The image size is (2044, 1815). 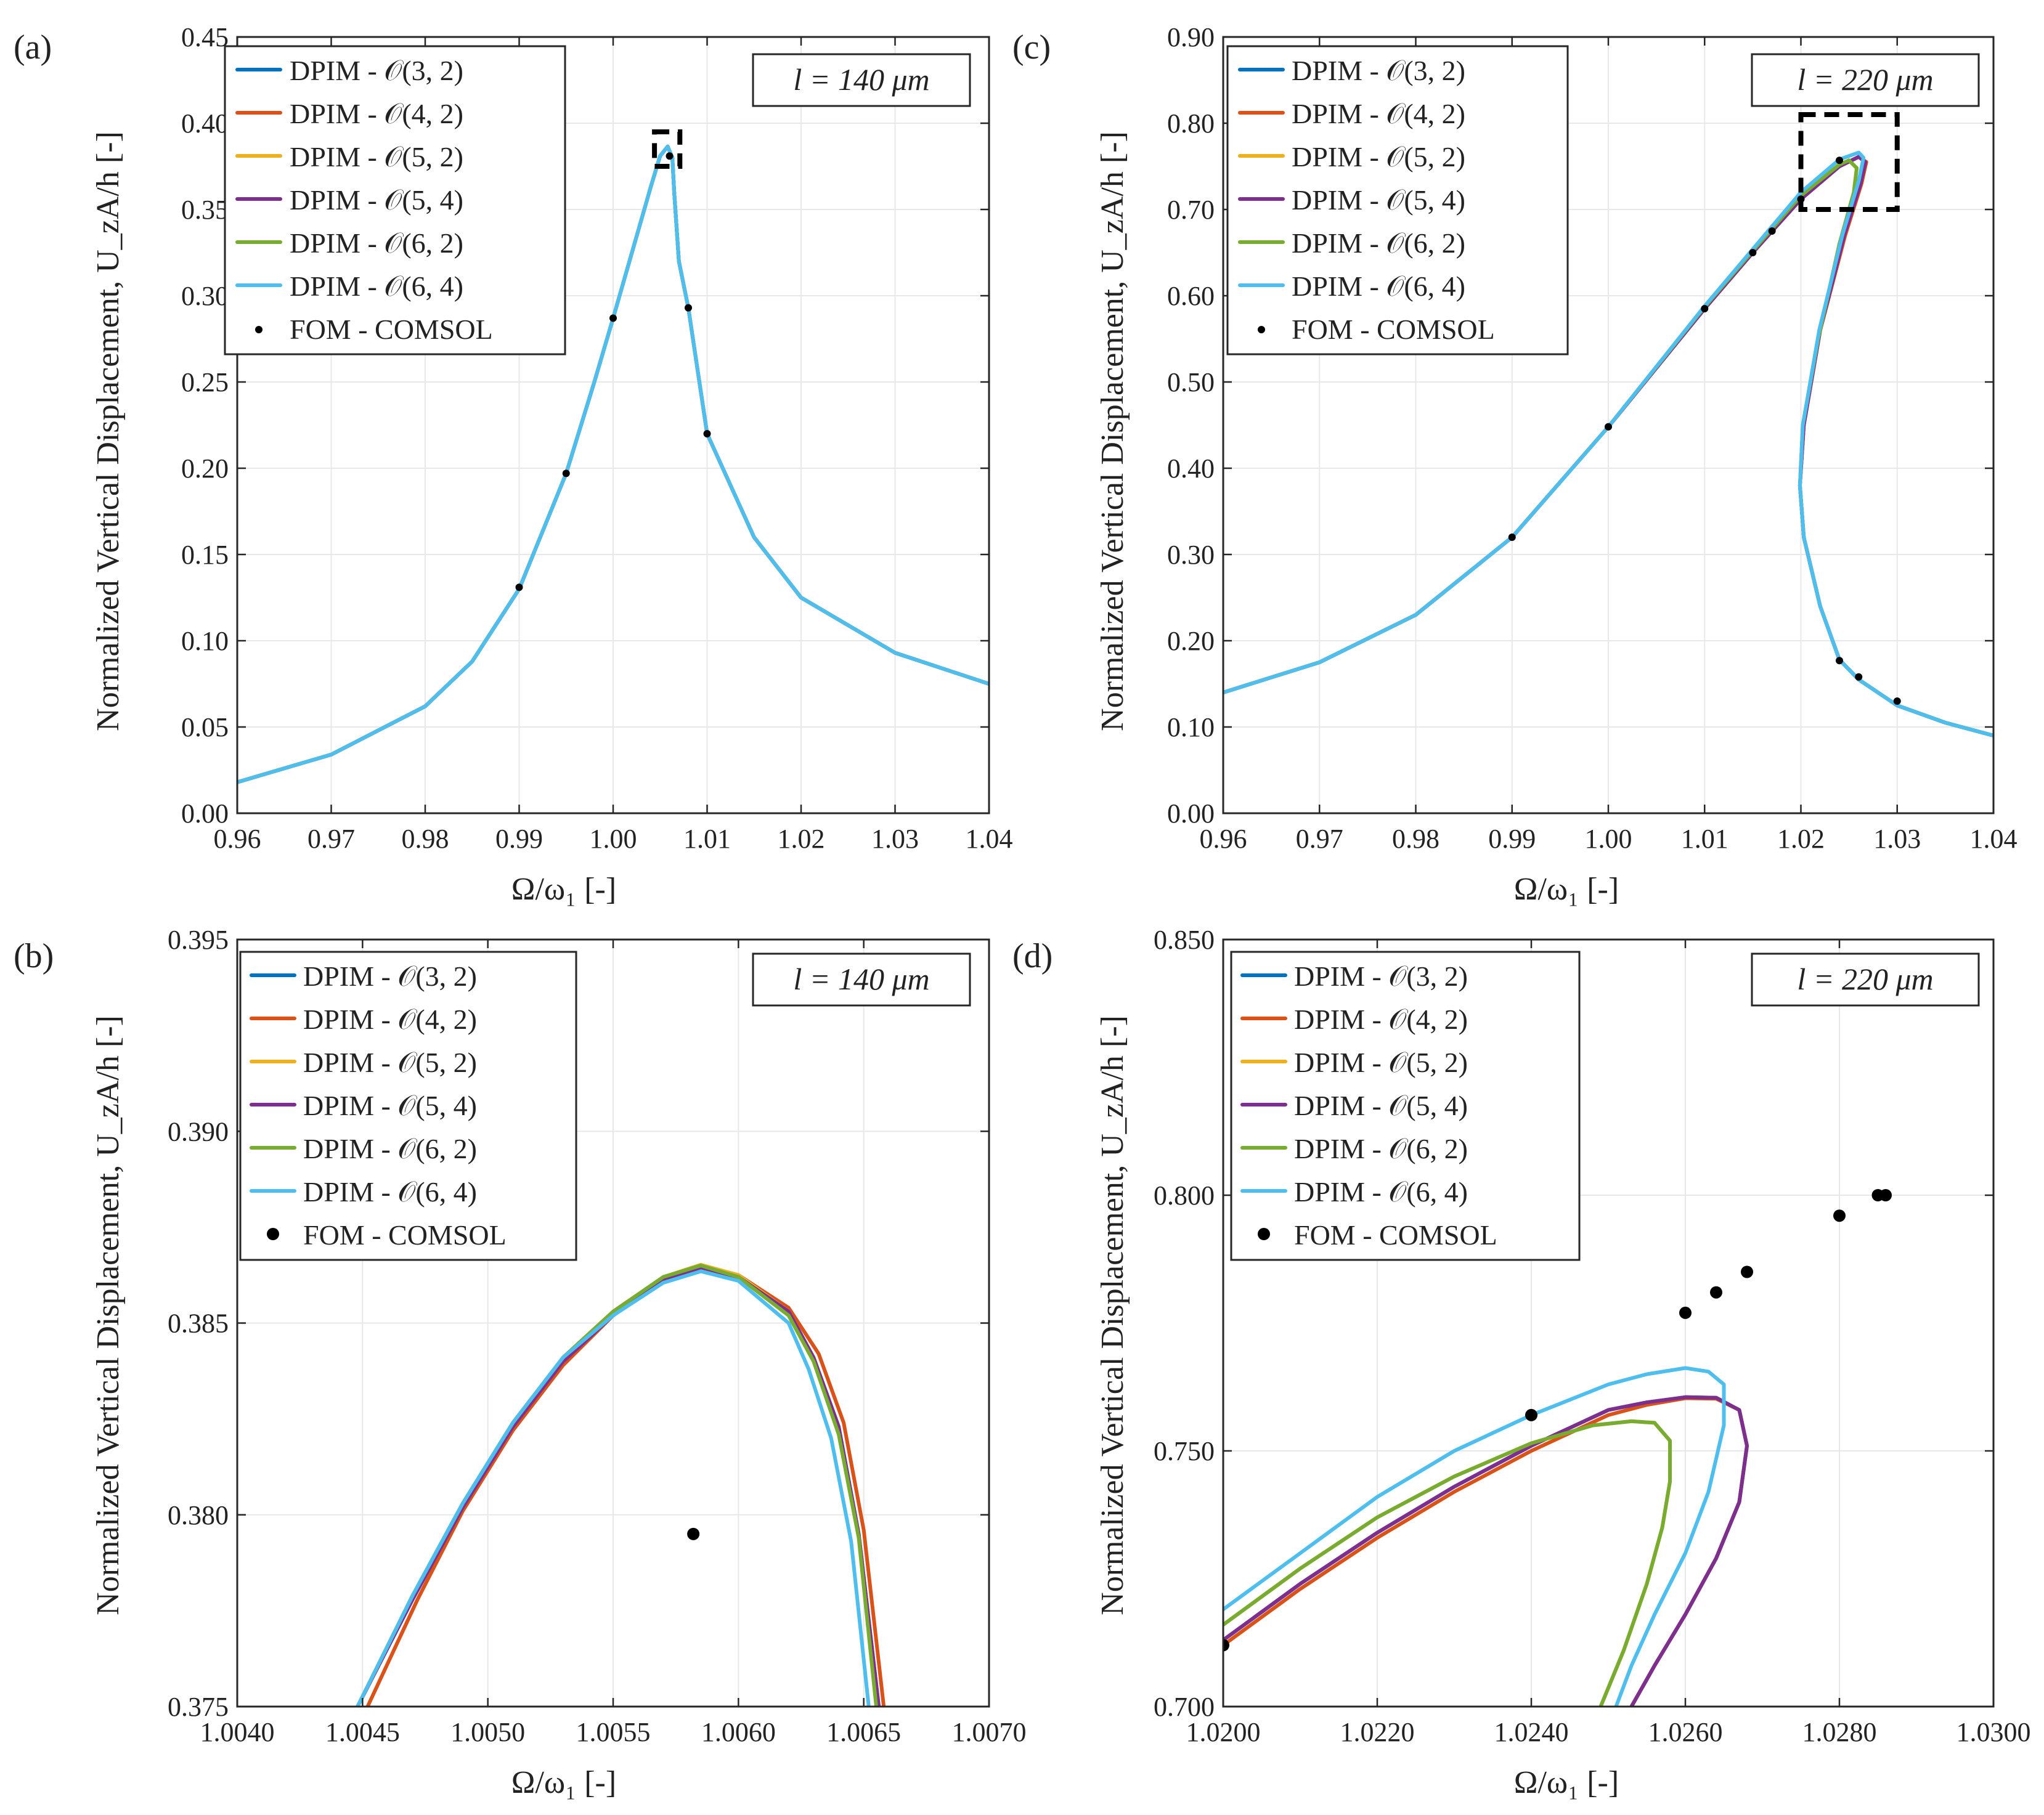 What do you see at coordinates (1191, 813) in the screenshot?
I see `panel-c-ytick-label-0: 0.00` at bounding box center [1191, 813].